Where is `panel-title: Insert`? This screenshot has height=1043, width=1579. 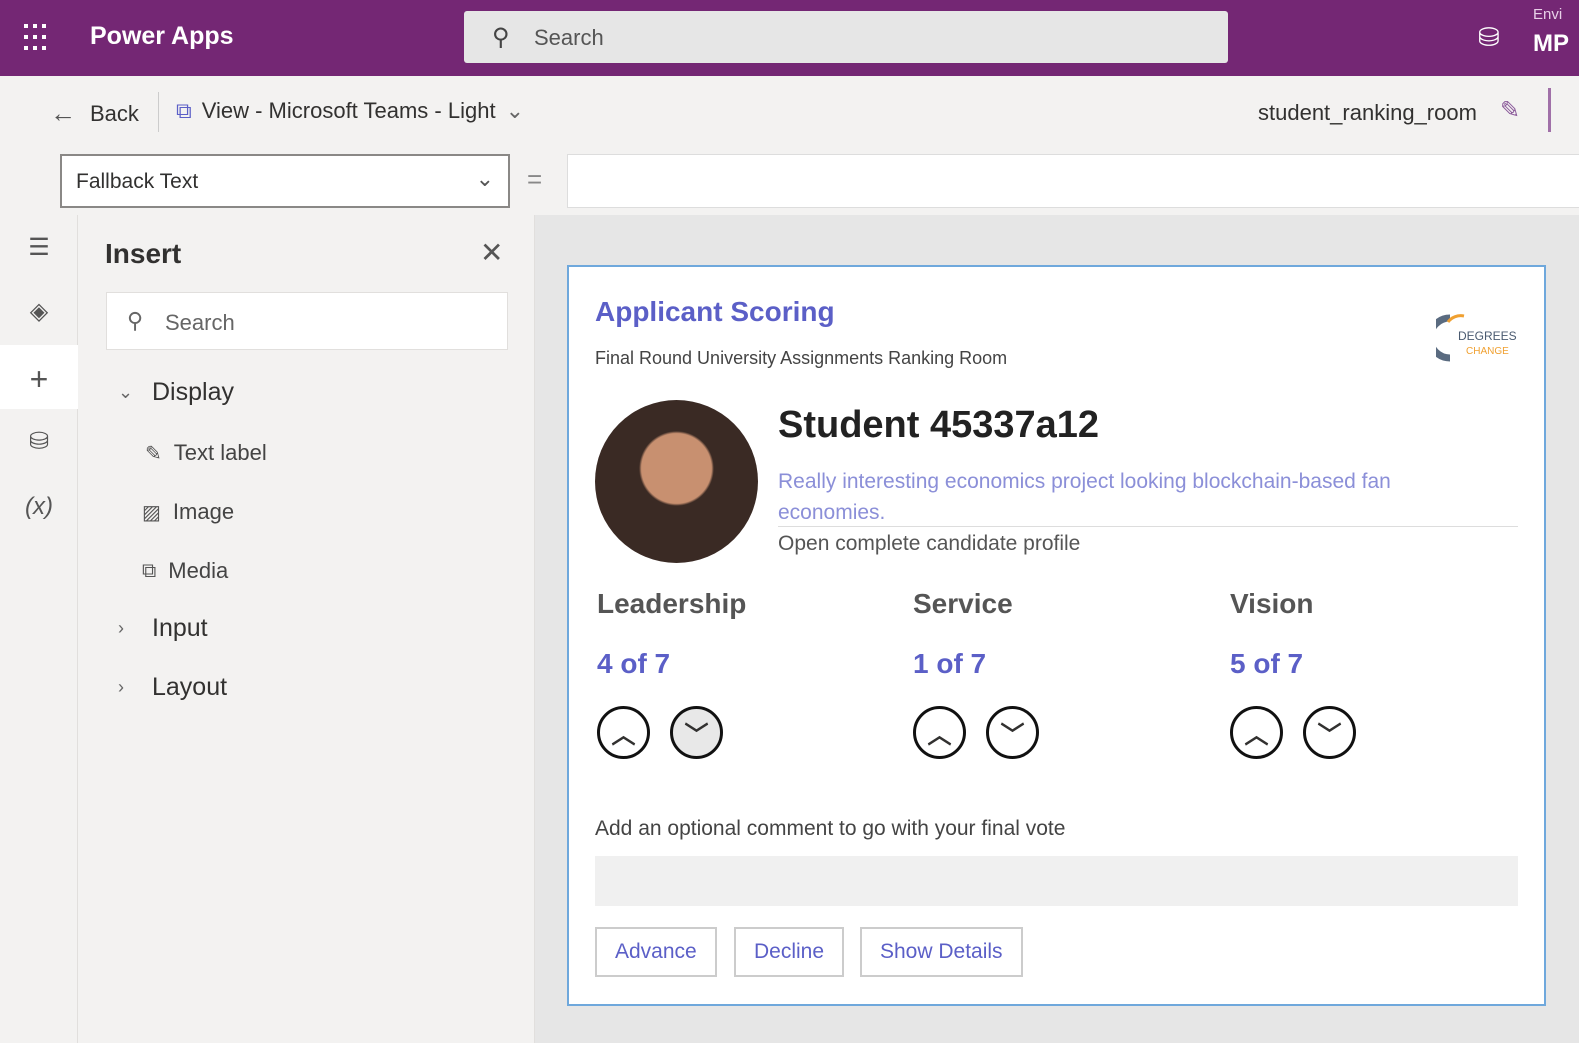 panel-title: Insert is located at coordinates (143, 253).